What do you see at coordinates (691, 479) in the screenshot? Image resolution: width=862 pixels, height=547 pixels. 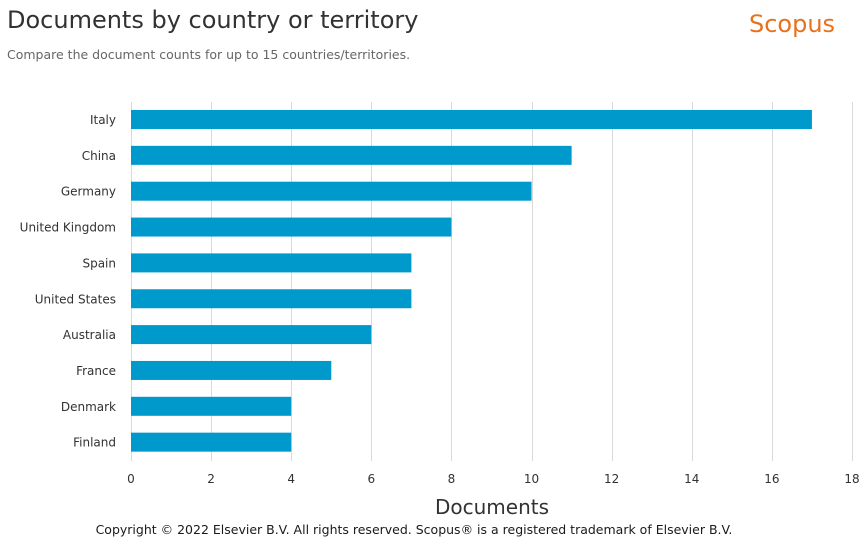 I see `x-tick-label: 14` at bounding box center [691, 479].